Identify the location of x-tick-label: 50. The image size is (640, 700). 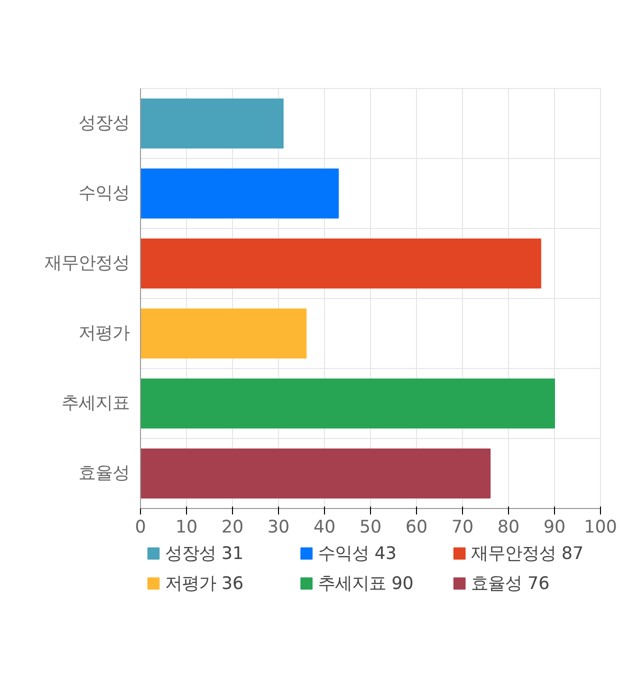
(370, 528).